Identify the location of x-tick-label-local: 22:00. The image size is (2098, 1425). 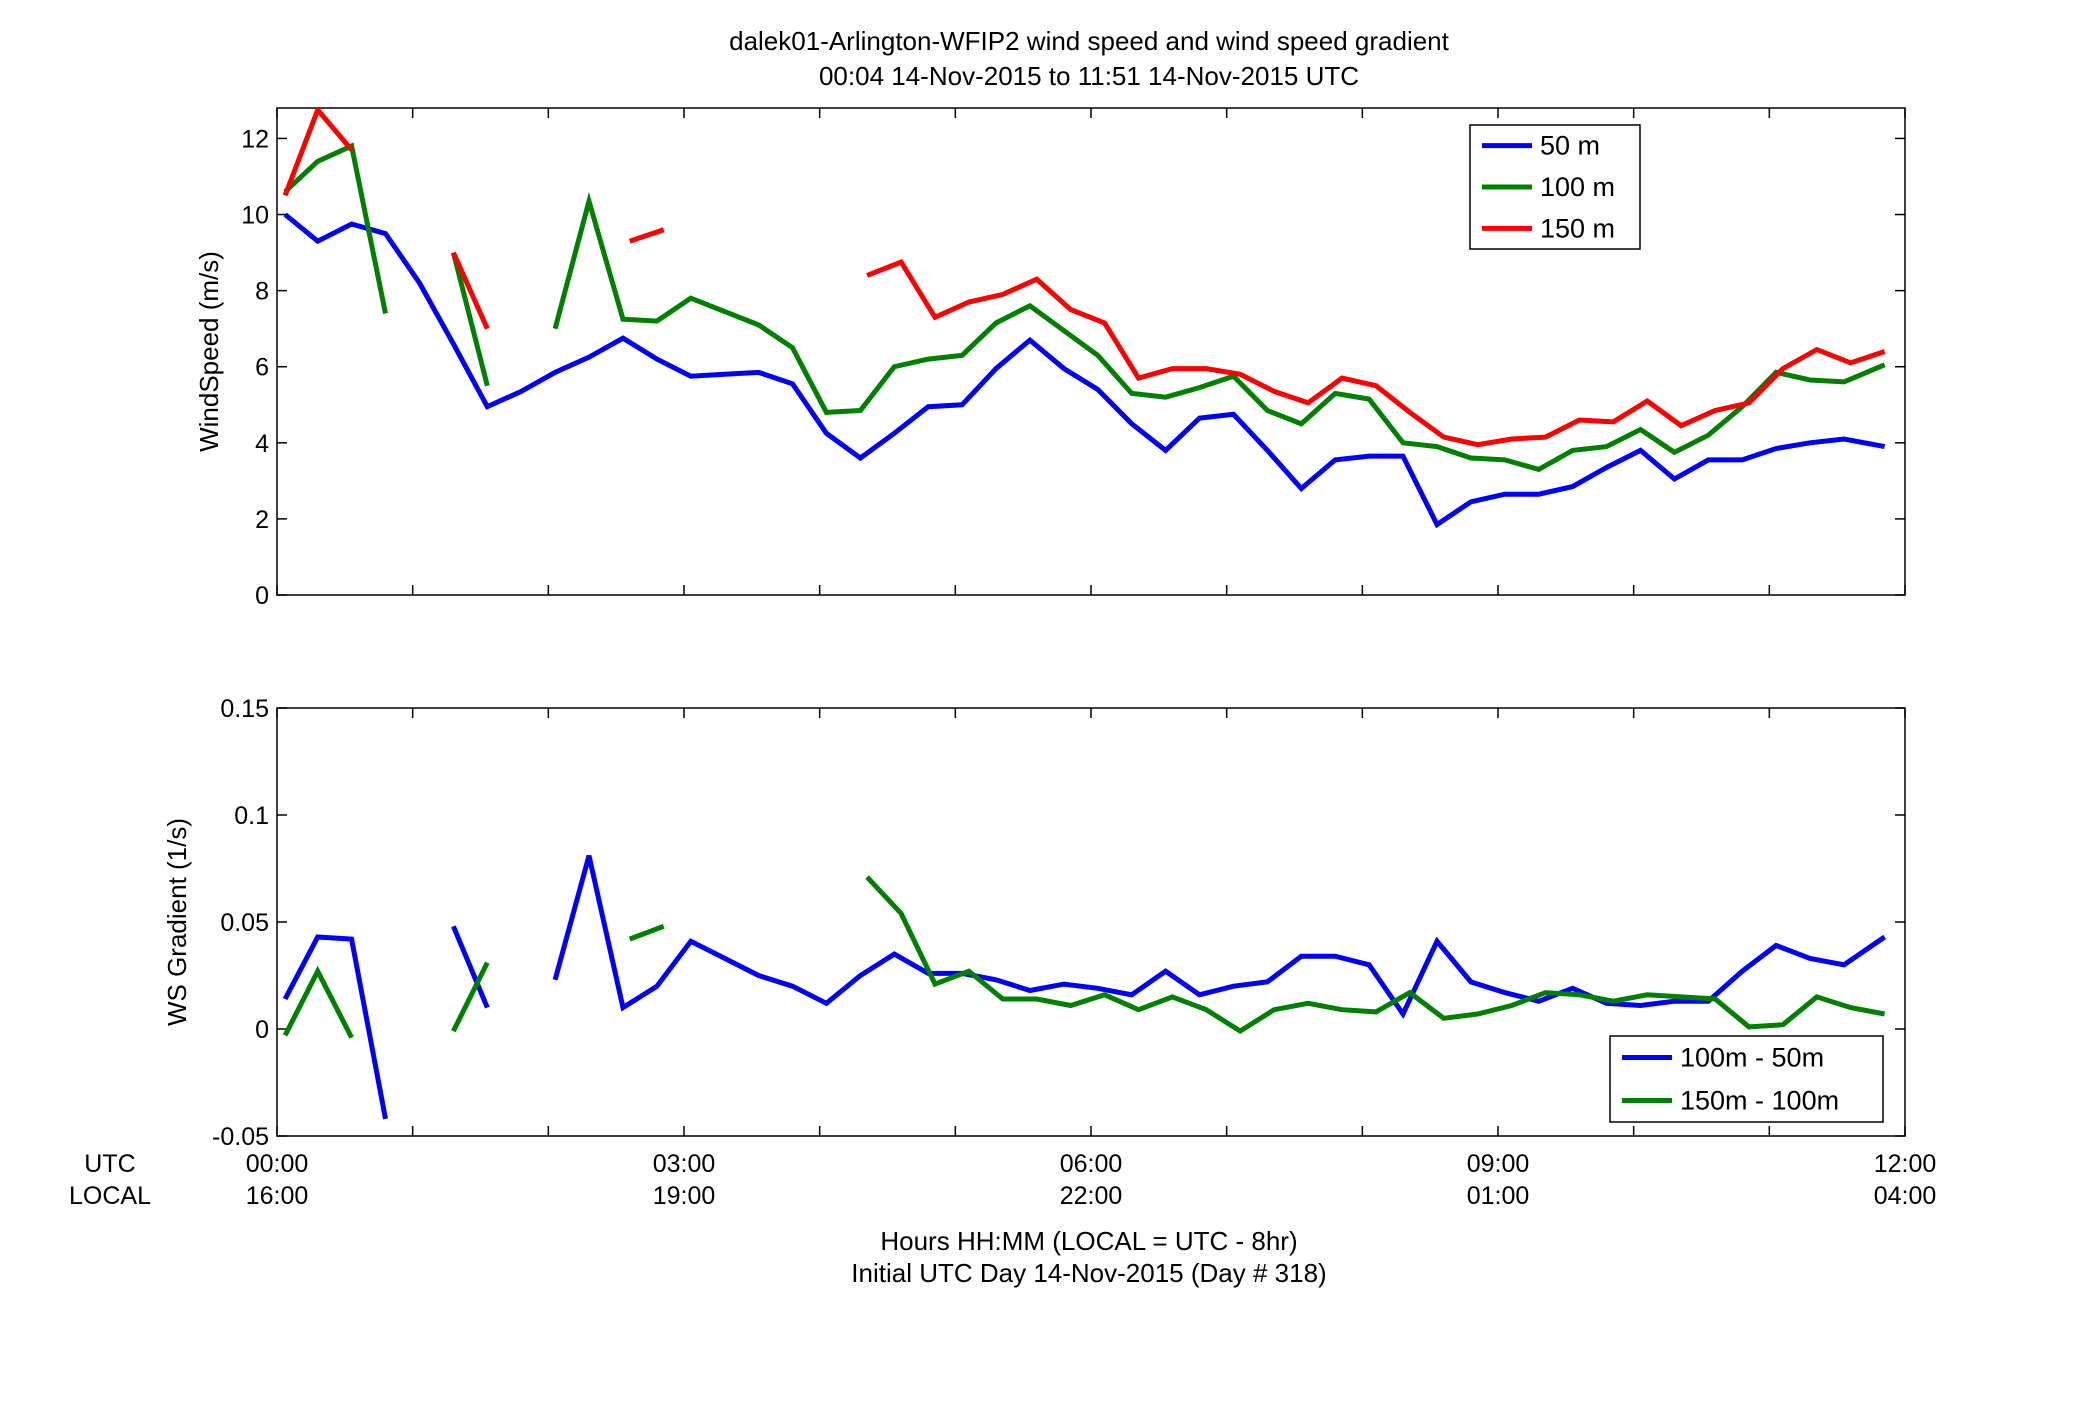
(1091, 1196).